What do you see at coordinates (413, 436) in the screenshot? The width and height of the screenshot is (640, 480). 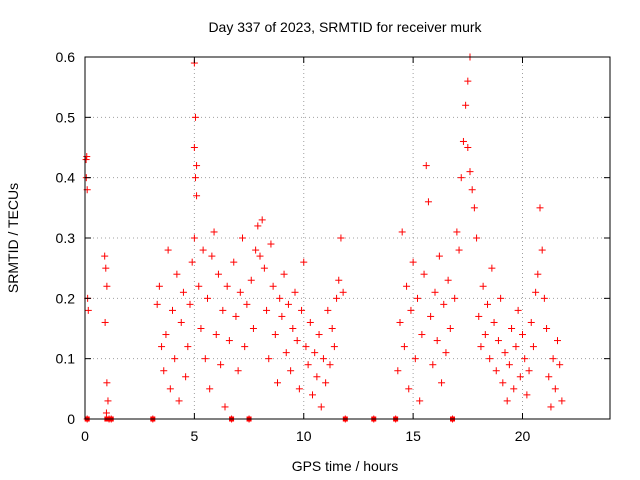 I see `x-tick-label: 15` at bounding box center [413, 436].